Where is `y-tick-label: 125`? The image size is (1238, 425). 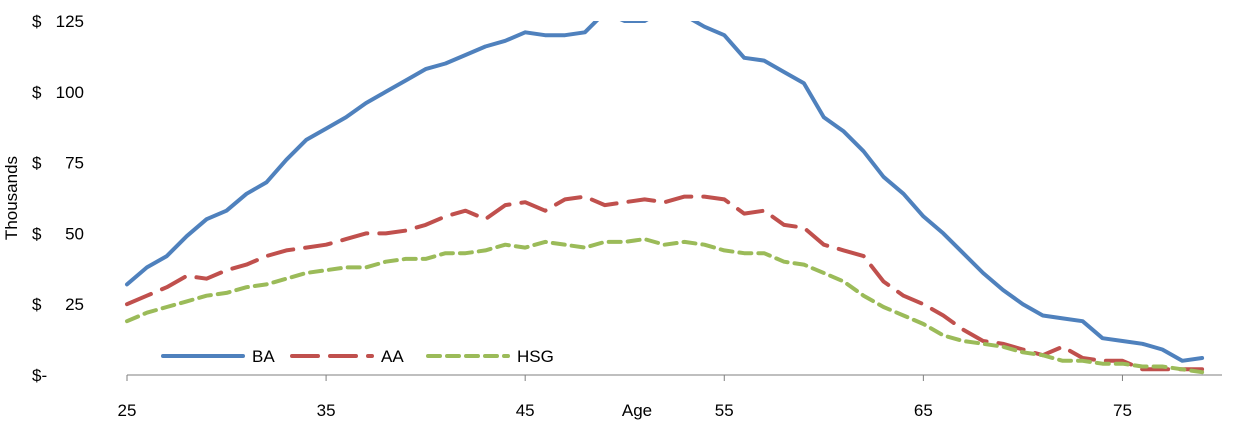 y-tick-label: 125 is located at coordinates (70, 21).